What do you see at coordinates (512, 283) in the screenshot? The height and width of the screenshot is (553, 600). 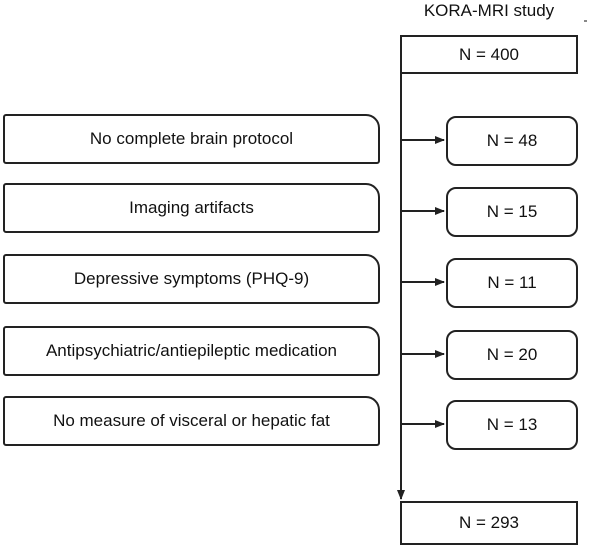 I see `exclusion-count-3: N = 11` at bounding box center [512, 283].